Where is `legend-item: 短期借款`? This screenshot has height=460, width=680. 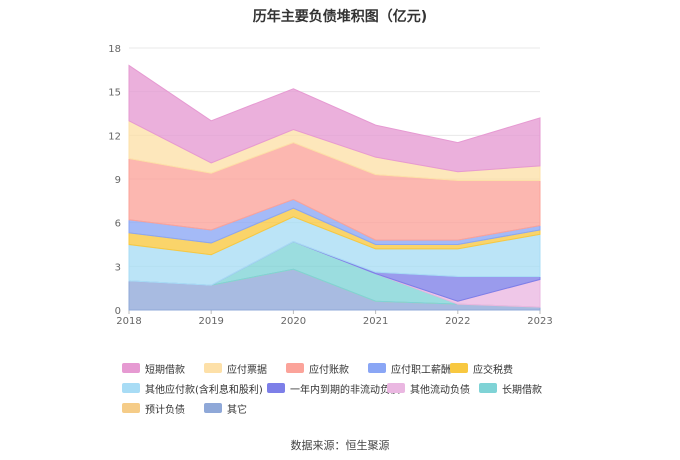 legend-item: 短期借款 is located at coordinates (163, 368).